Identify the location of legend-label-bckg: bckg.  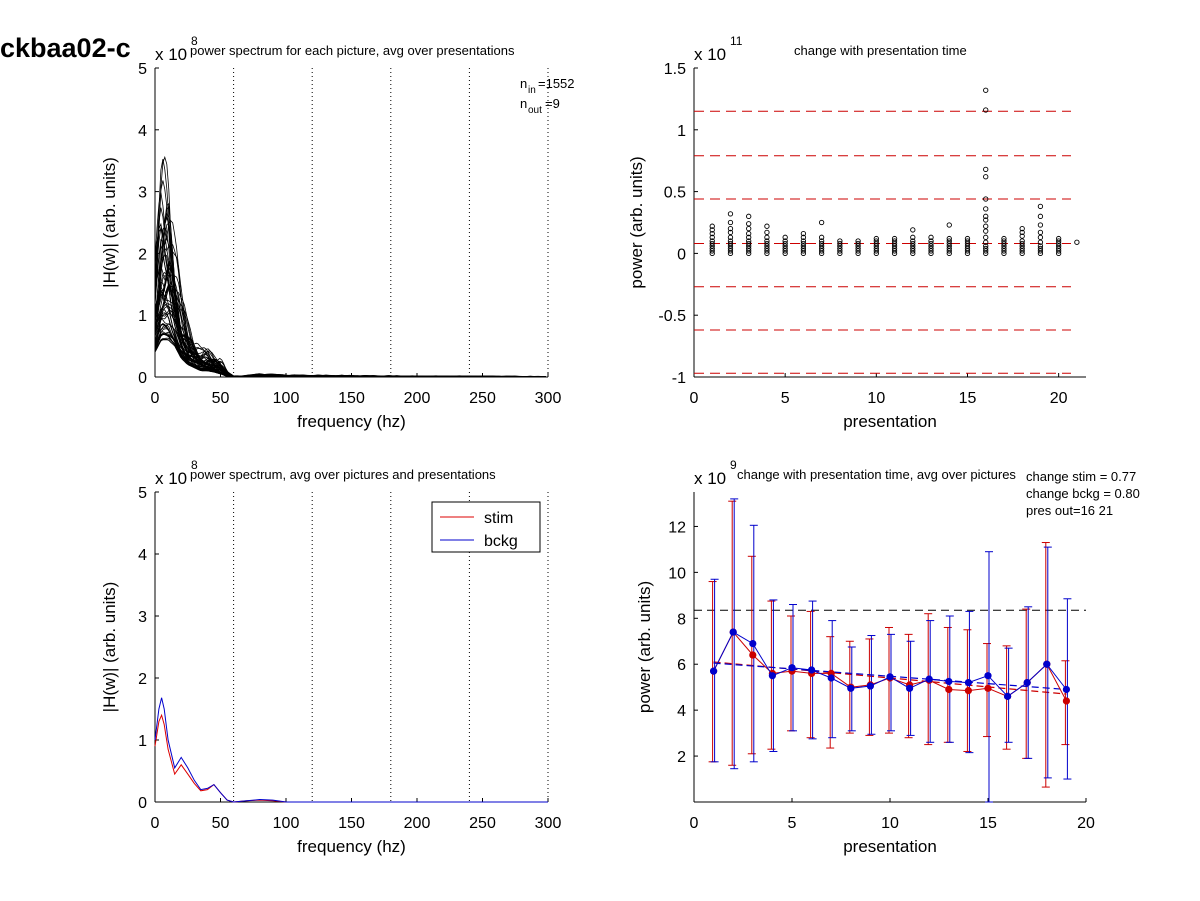
(501, 541).